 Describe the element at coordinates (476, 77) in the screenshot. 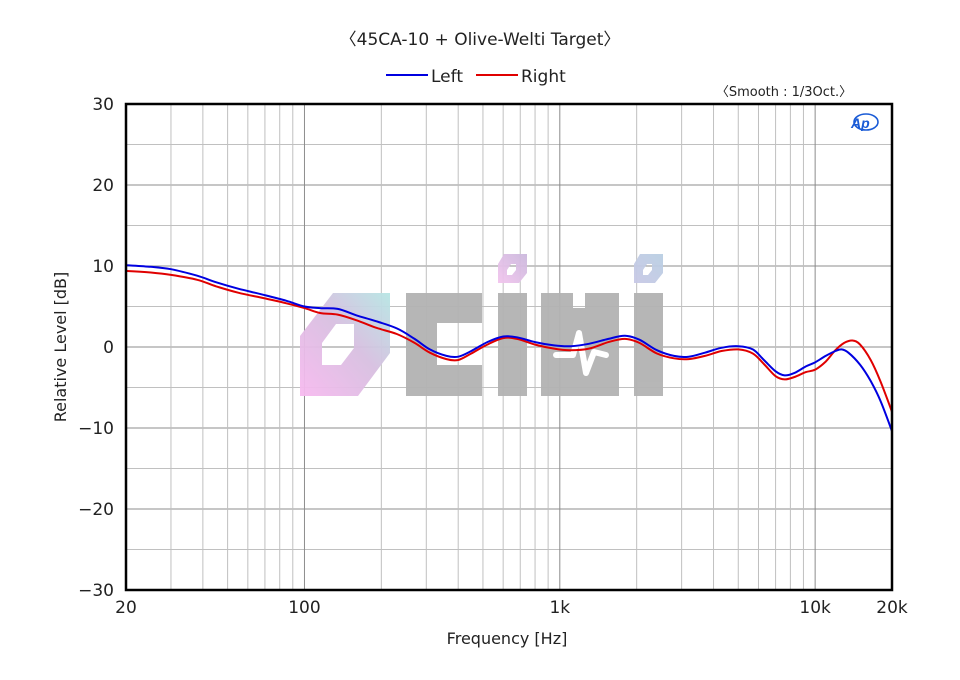

I see `legend: Left Right` at that location.